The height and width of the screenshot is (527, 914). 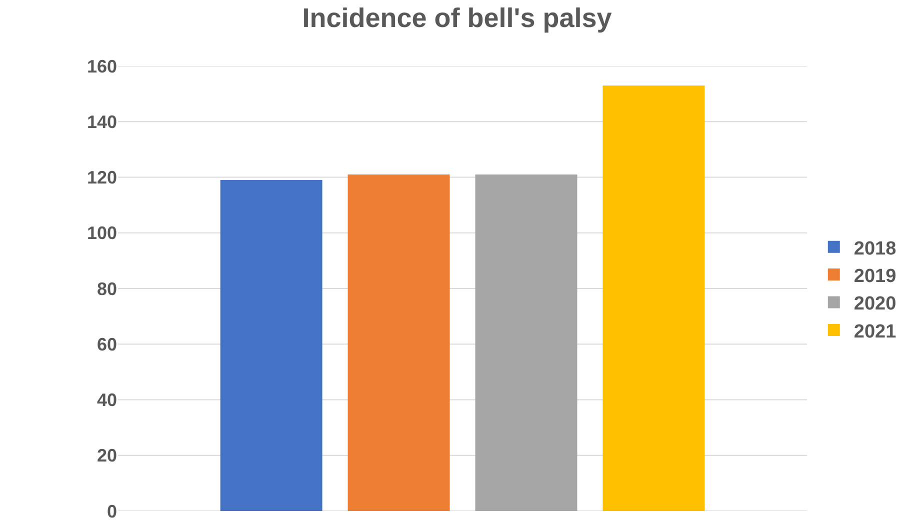 What do you see at coordinates (101, 233) in the screenshot?
I see `y-tick-label: 100` at bounding box center [101, 233].